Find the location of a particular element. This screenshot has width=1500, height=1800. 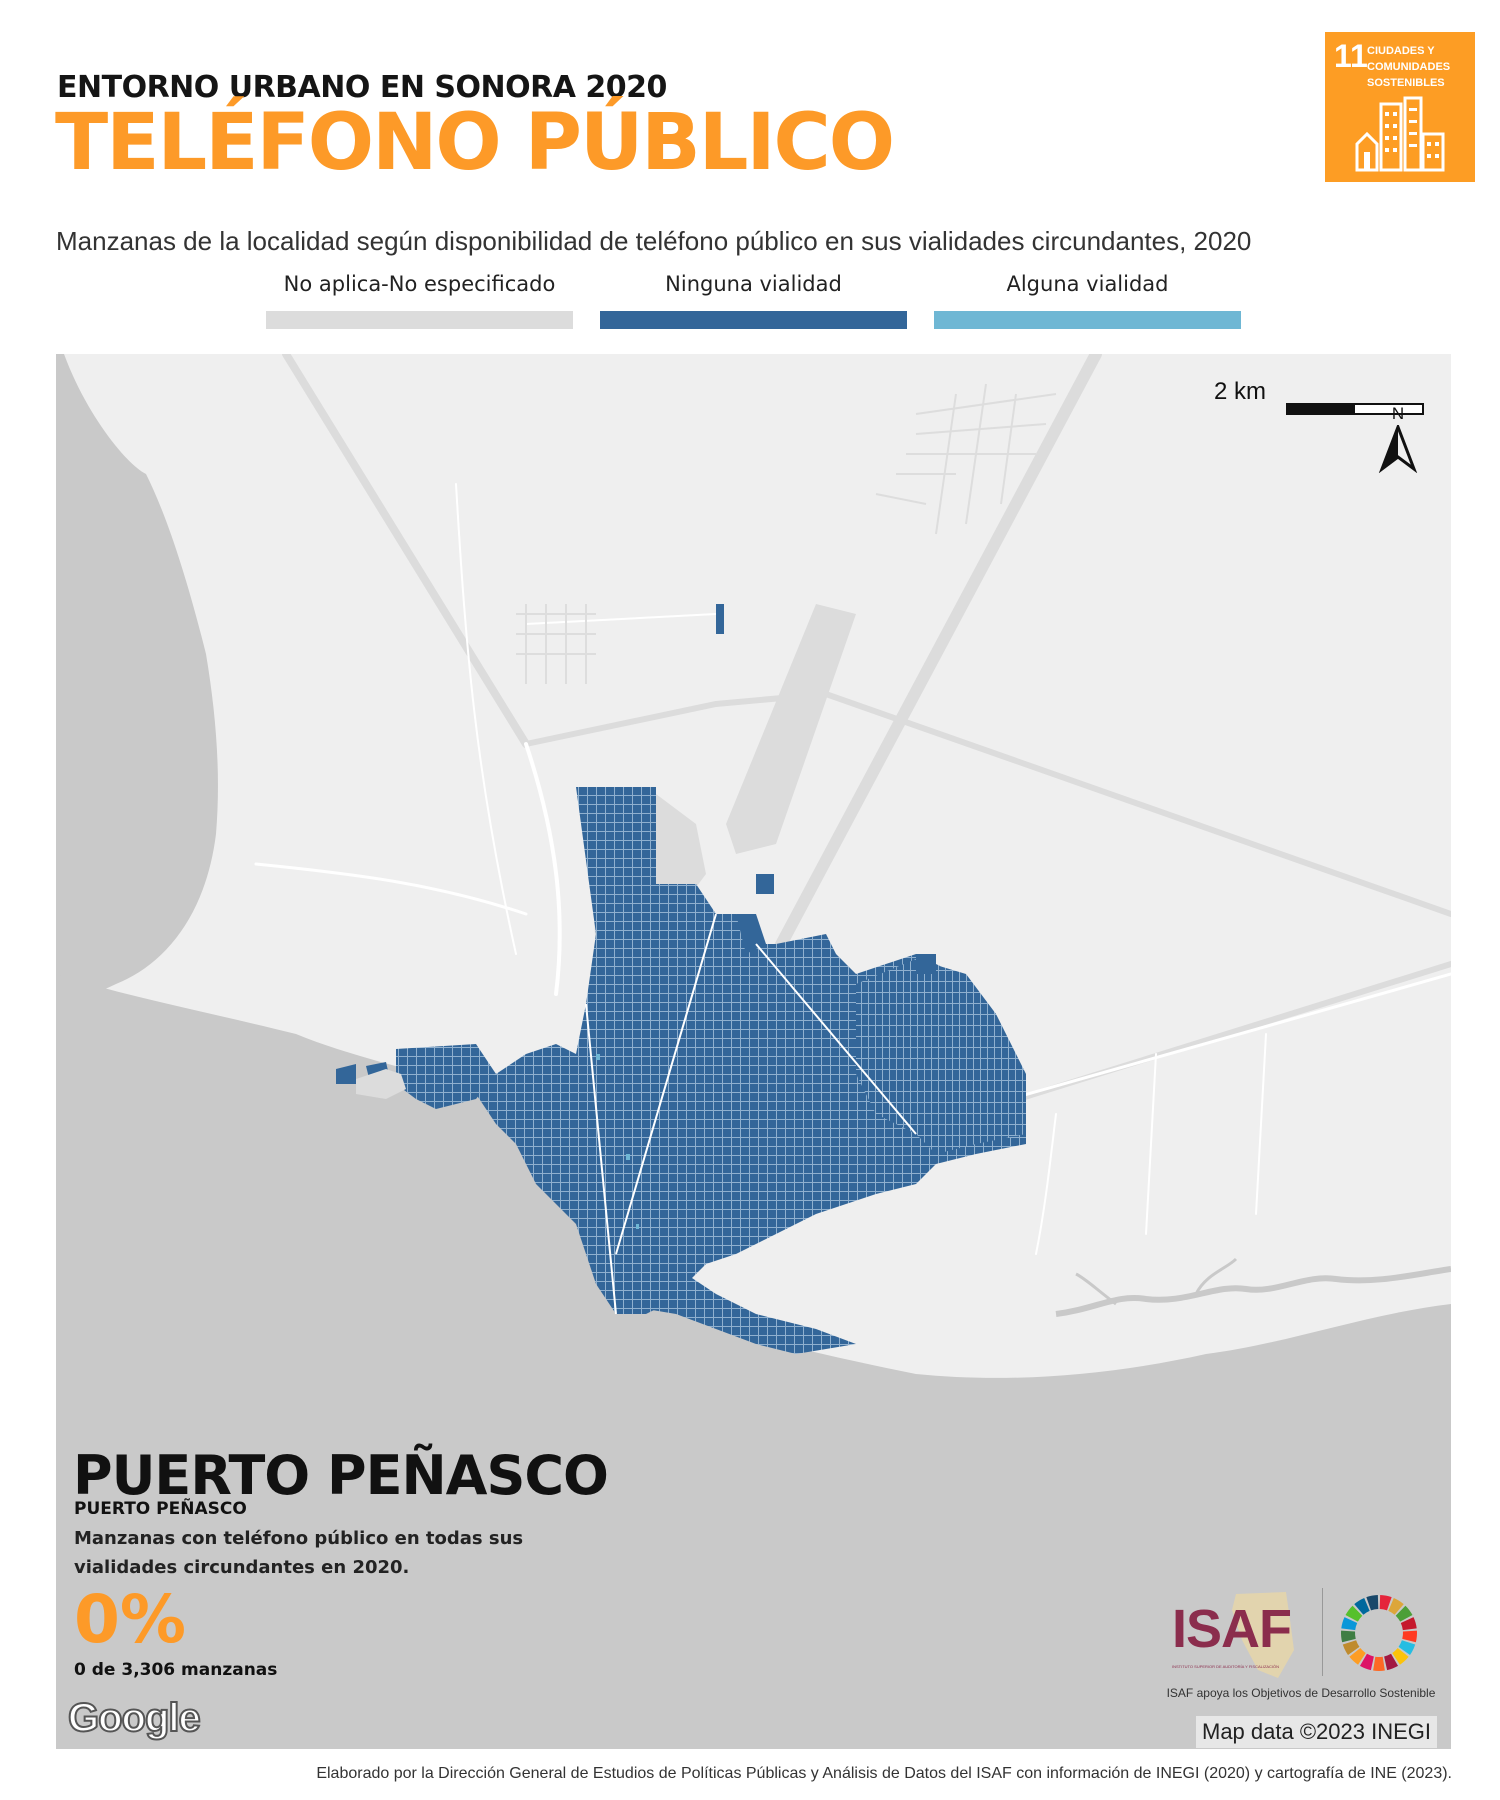

north-arrow: N is located at coordinates (1398, 439).